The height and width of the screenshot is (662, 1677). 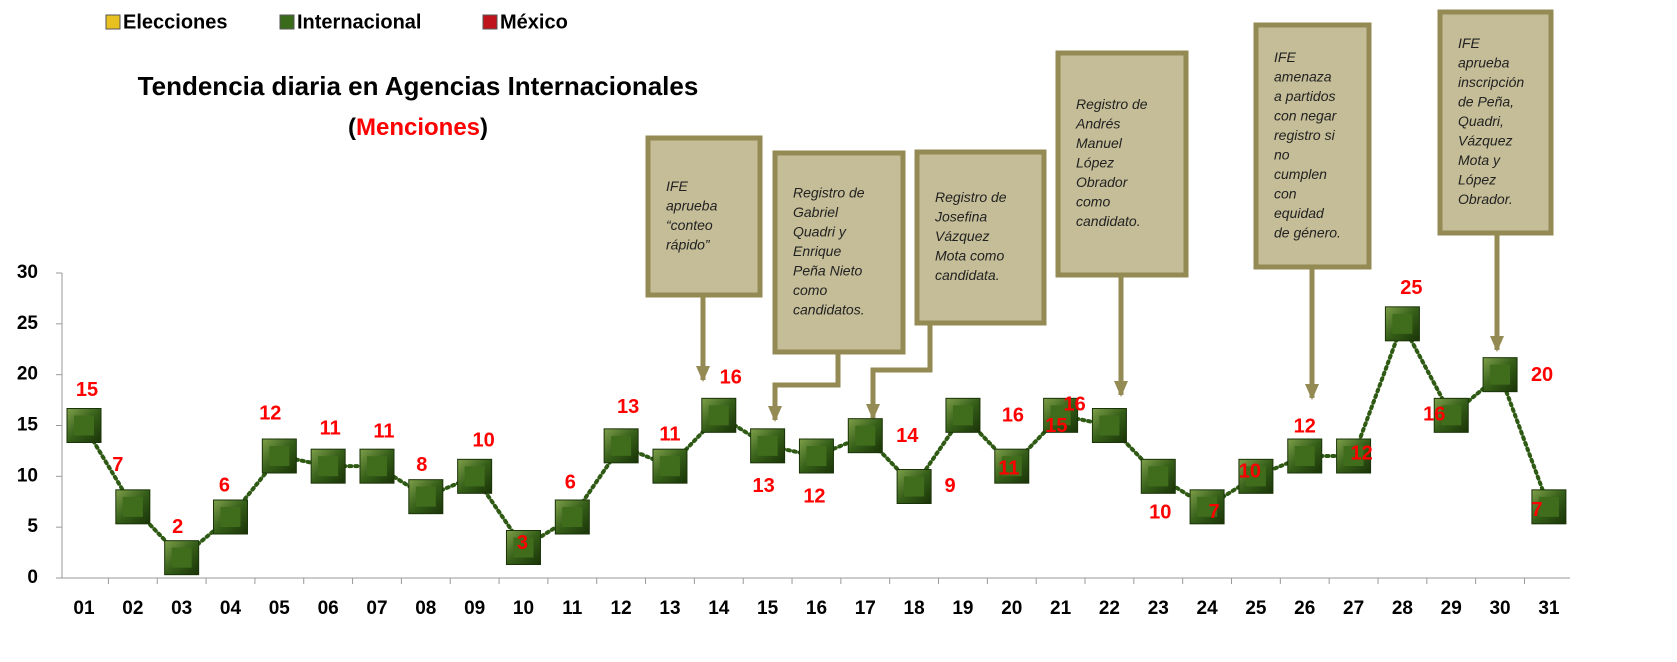 I want to click on legend-label: Elecciones, so click(x=175, y=22).